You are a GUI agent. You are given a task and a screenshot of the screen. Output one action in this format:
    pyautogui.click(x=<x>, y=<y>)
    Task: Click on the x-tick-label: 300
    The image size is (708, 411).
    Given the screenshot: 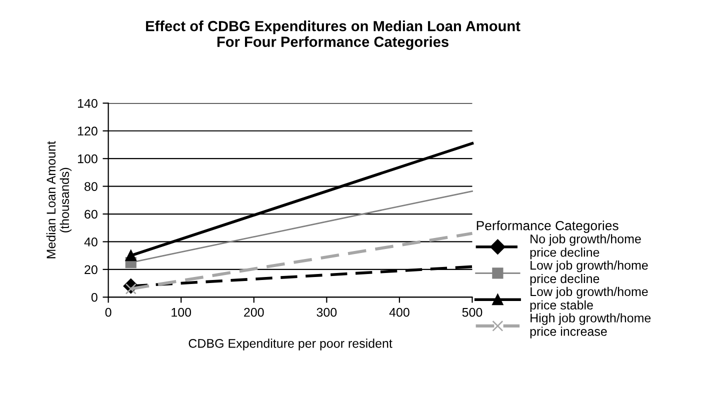 What is the action you would take?
    pyautogui.click(x=326, y=312)
    